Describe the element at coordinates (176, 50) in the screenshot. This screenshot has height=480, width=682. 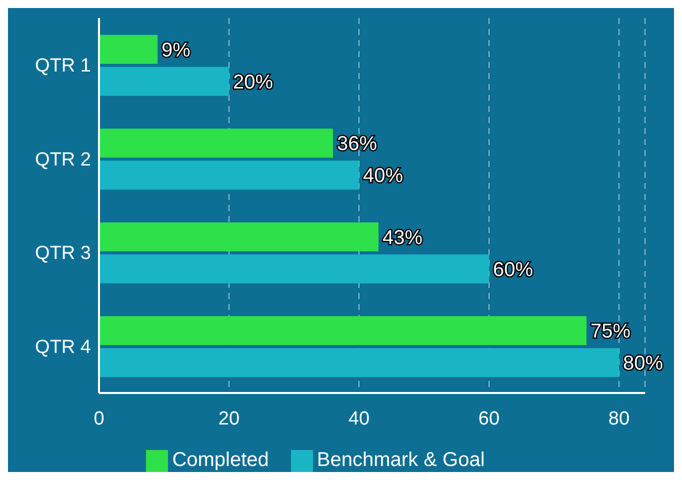
I see `data-label: 9%` at that location.